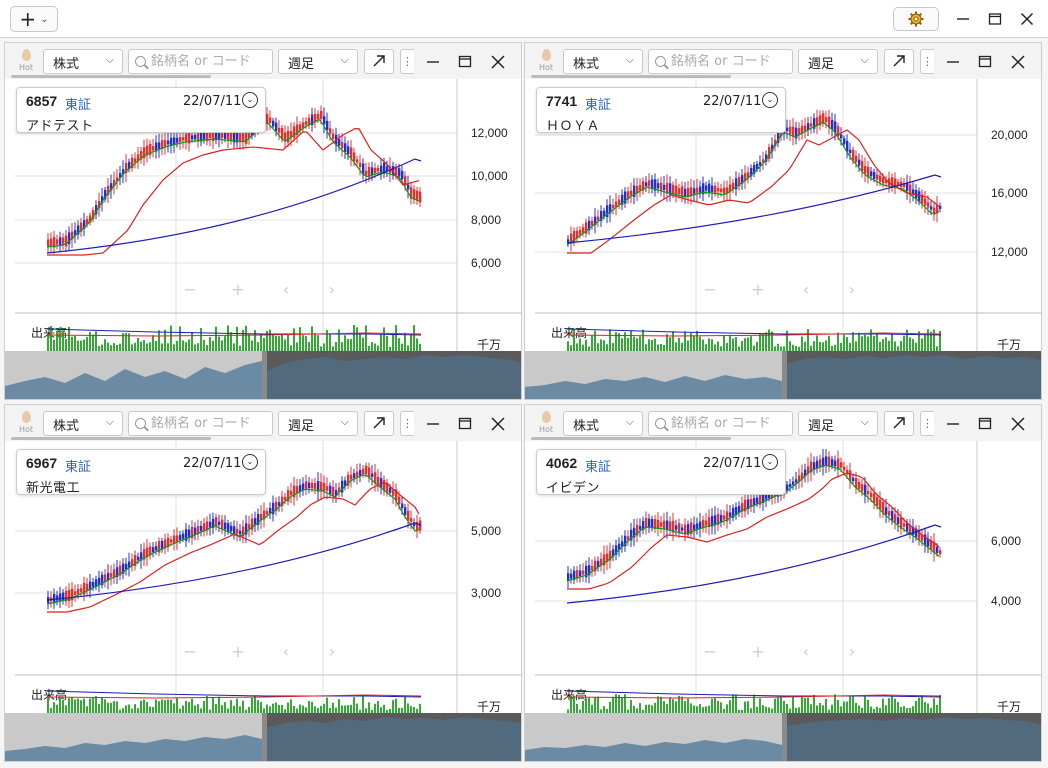 The height and width of the screenshot is (768, 1048). I want to click on chevron-down-icon: ⌵, so click(864, 421).